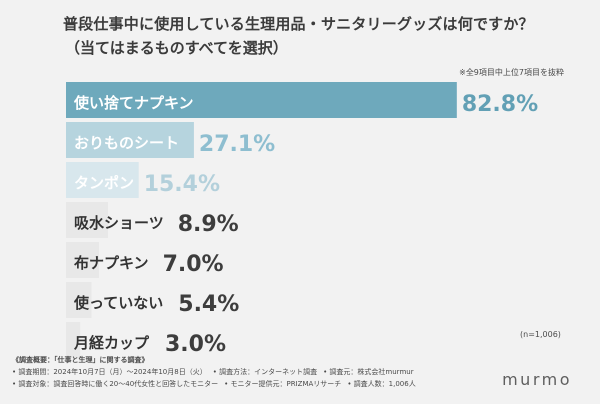  What do you see at coordinates (368, 372) in the screenshot?
I see `survey-source: • 調査元：株式会社murmur` at bounding box center [368, 372].